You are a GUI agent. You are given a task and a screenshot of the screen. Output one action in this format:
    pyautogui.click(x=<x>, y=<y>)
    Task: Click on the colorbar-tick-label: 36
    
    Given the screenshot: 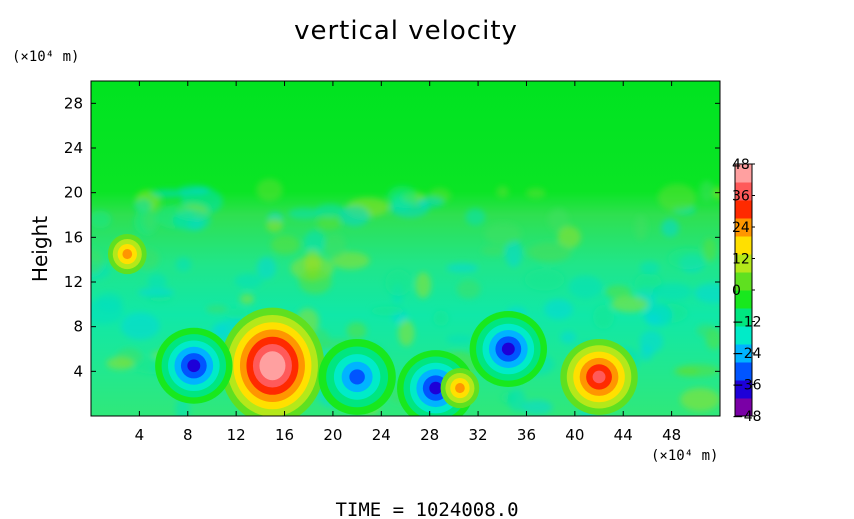 What is the action you would take?
    pyautogui.click(x=741, y=197)
    